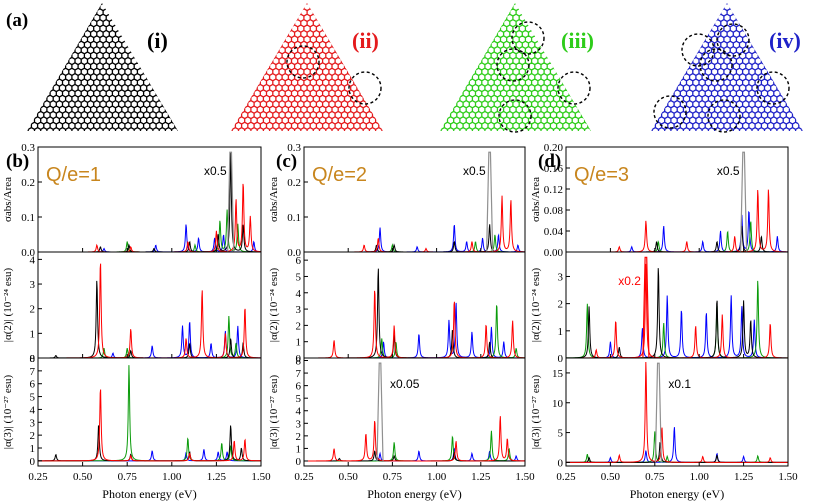 The height and width of the screenshot is (504, 830). I want to click on structure-2: (ii), so click(307, 67).